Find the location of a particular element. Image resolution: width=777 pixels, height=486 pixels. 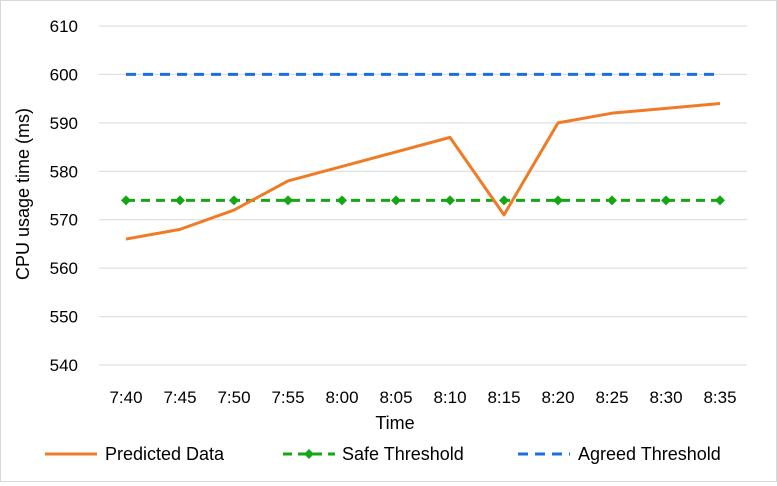

x-tick-label: 8:35 is located at coordinates (719, 397).